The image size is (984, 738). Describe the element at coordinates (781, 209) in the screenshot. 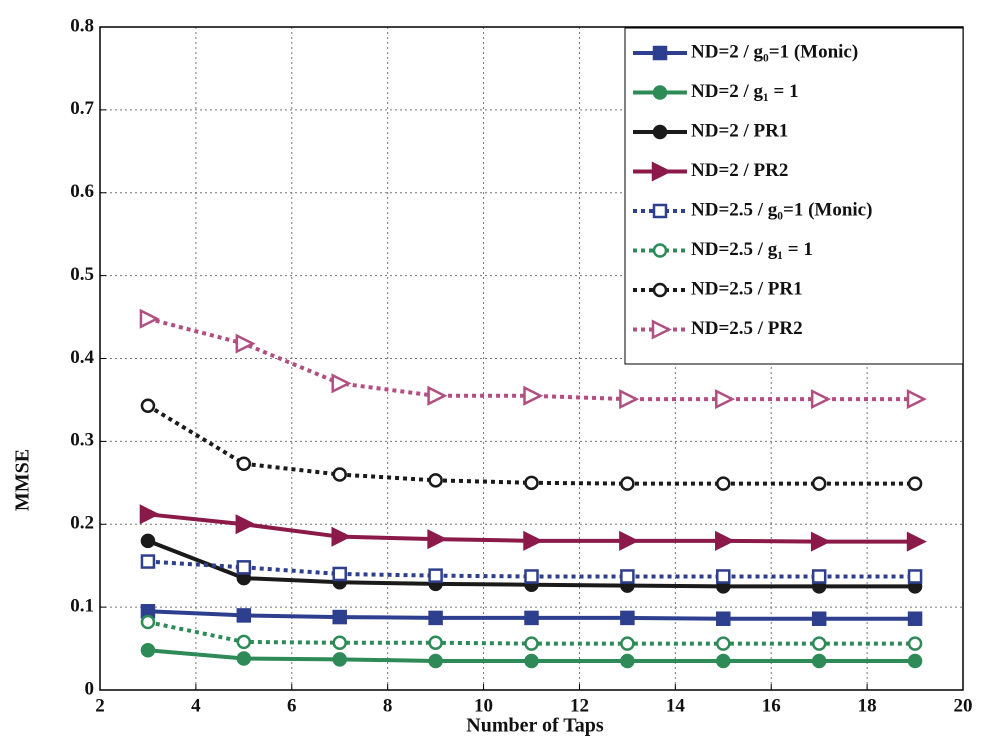

I see `legend-label: ND=2.5 / g₀=1 (Monic)` at that location.